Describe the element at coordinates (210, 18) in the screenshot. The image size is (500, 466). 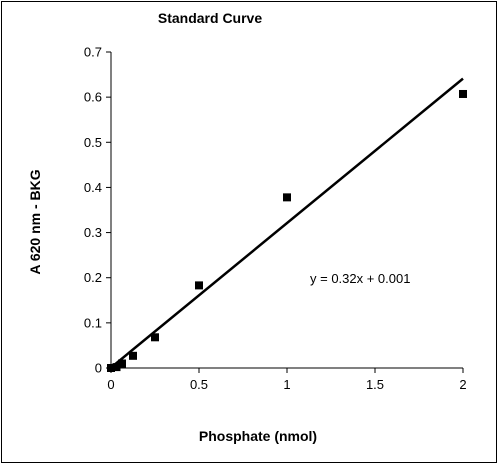
I see `chart-title: Standard Curve` at that location.